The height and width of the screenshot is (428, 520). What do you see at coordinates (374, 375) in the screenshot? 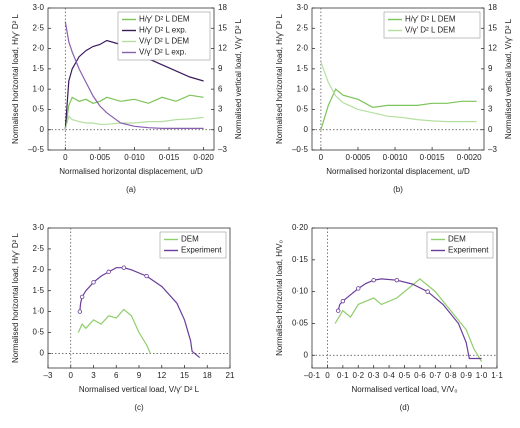
I see `x-tick-label: 0·3` at bounding box center [374, 375].